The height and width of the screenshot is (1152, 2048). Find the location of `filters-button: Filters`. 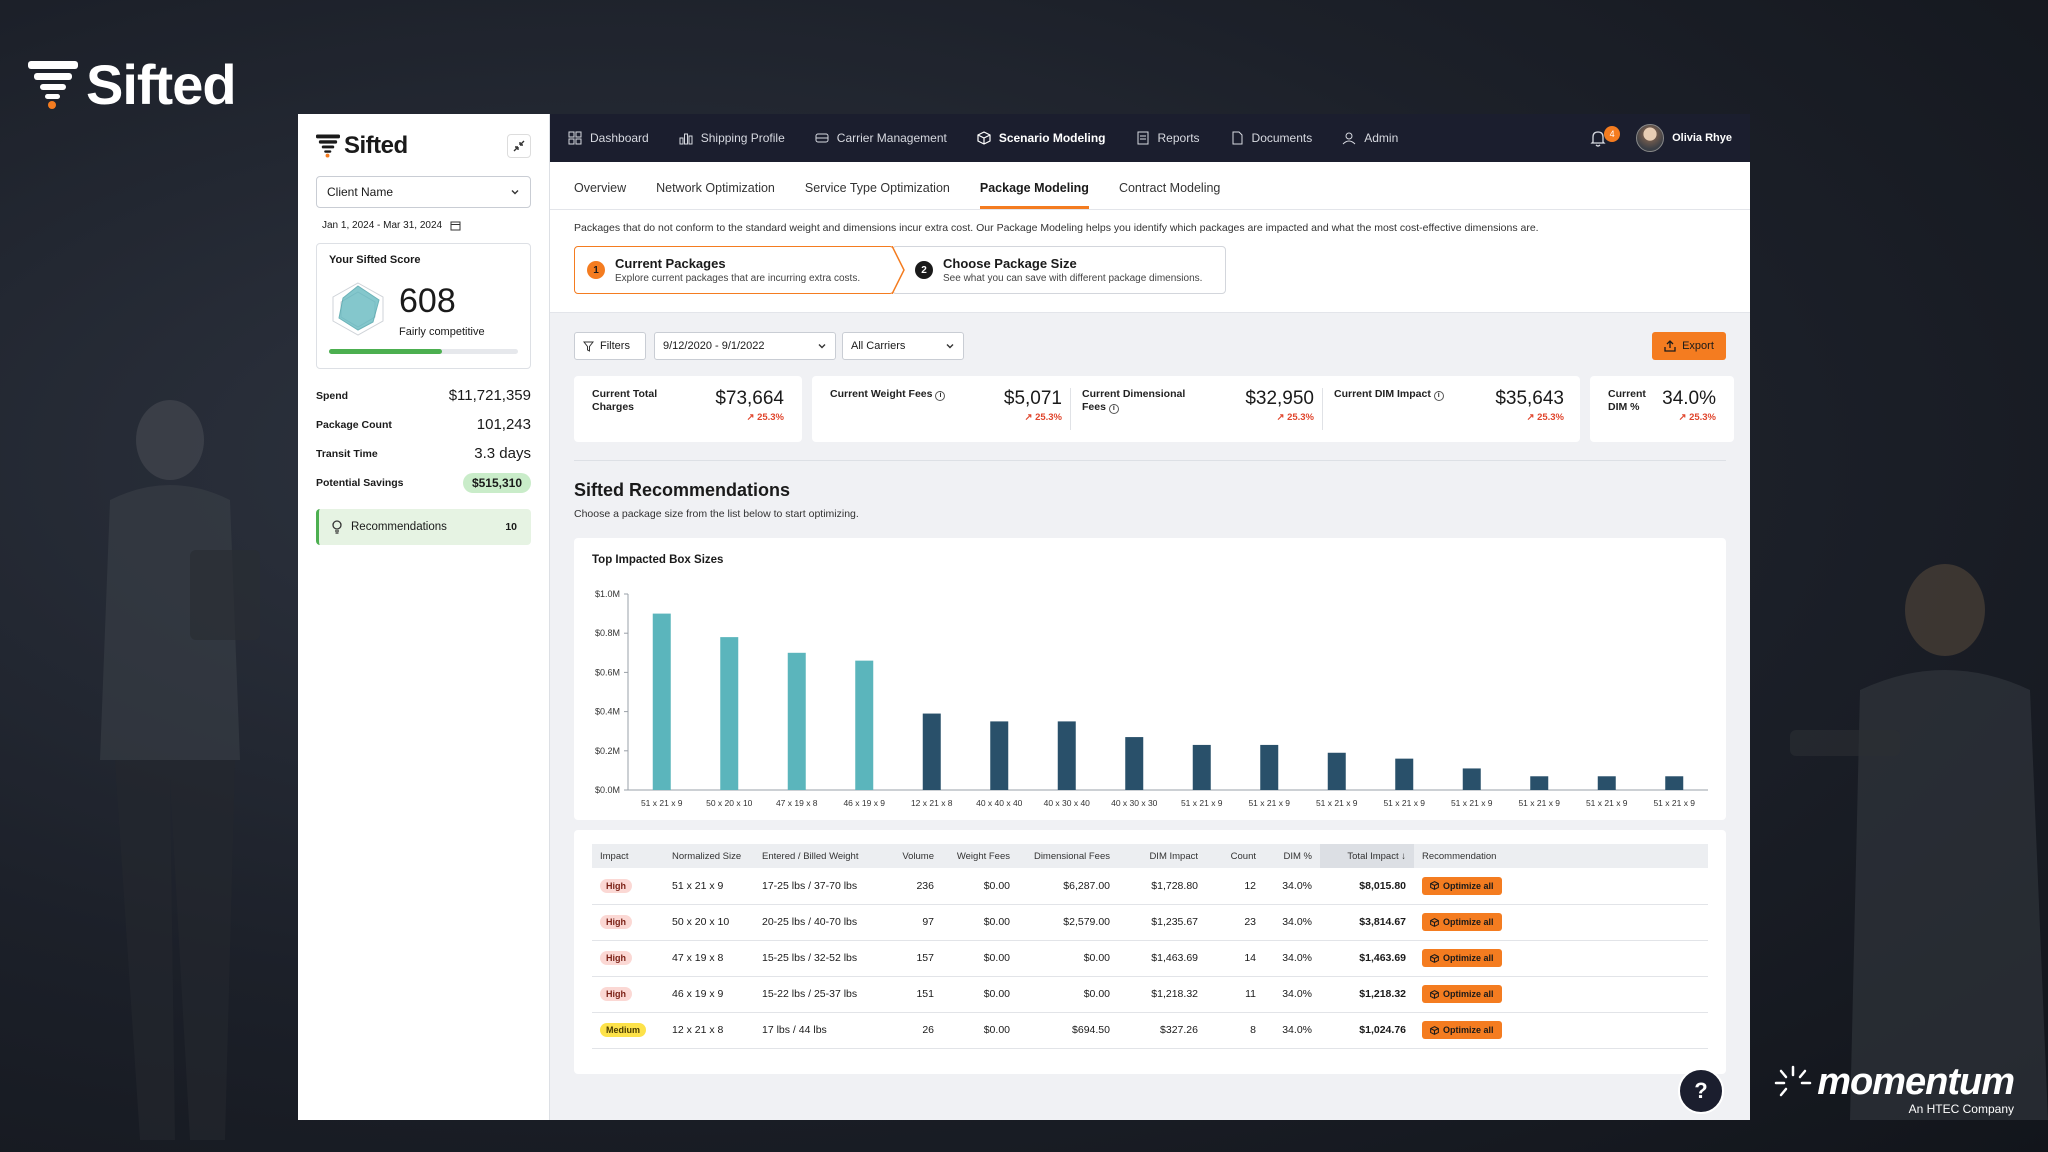

filters-button: Filters is located at coordinates (610, 346).